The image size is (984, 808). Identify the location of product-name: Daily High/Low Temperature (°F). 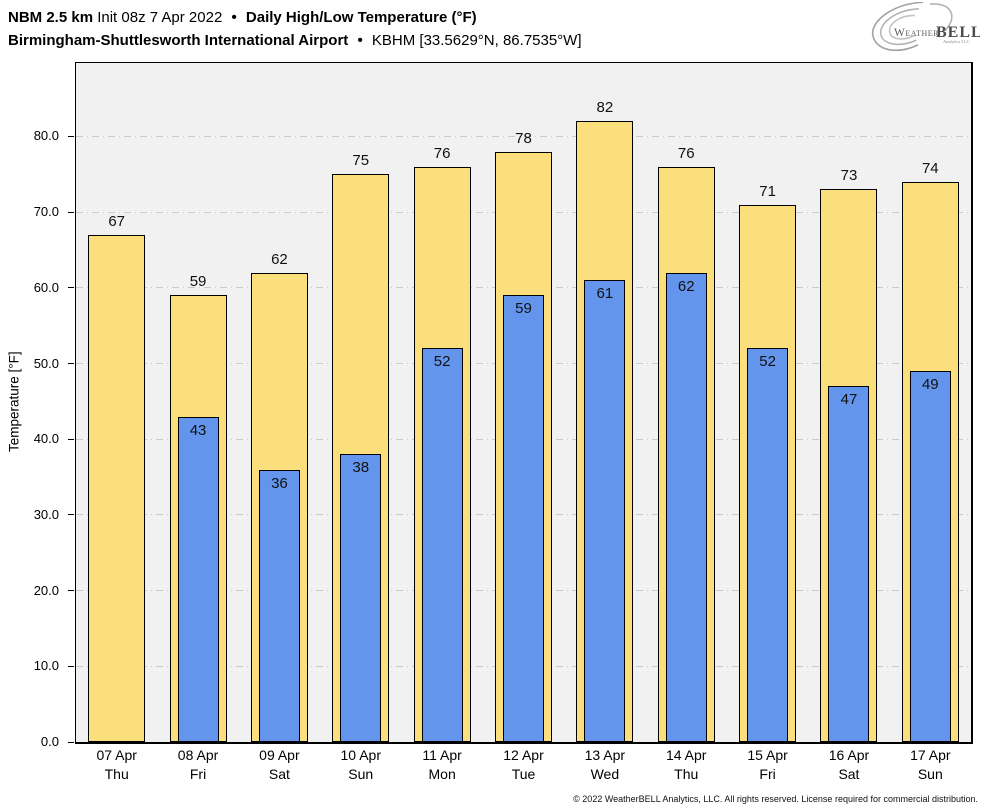
(361, 17).